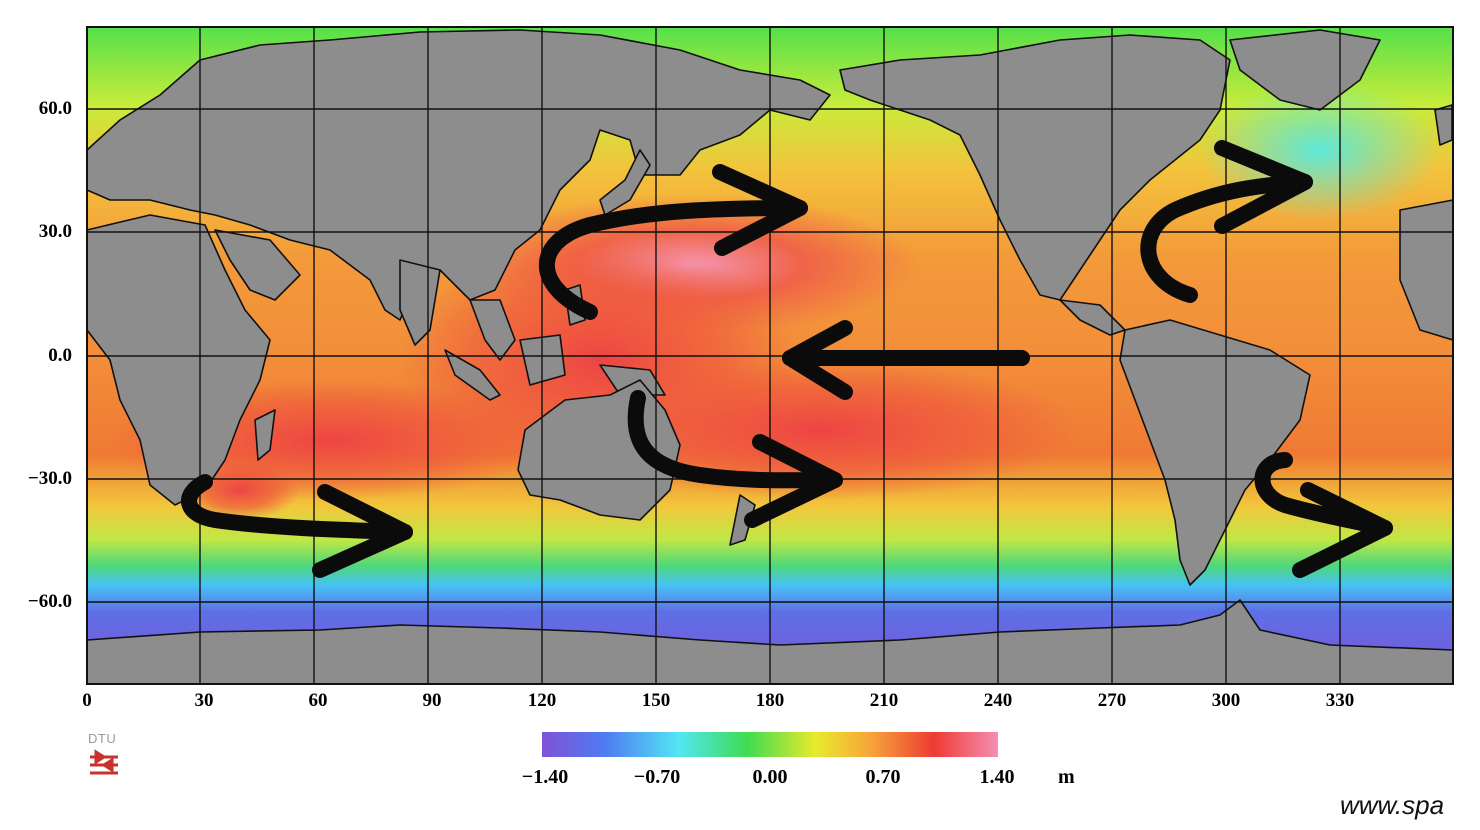 This screenshot has width=1480, height=830. Describe the element at coordinates (656, 700) in the screenshot. I see `lon-label-150: 150` at that location.